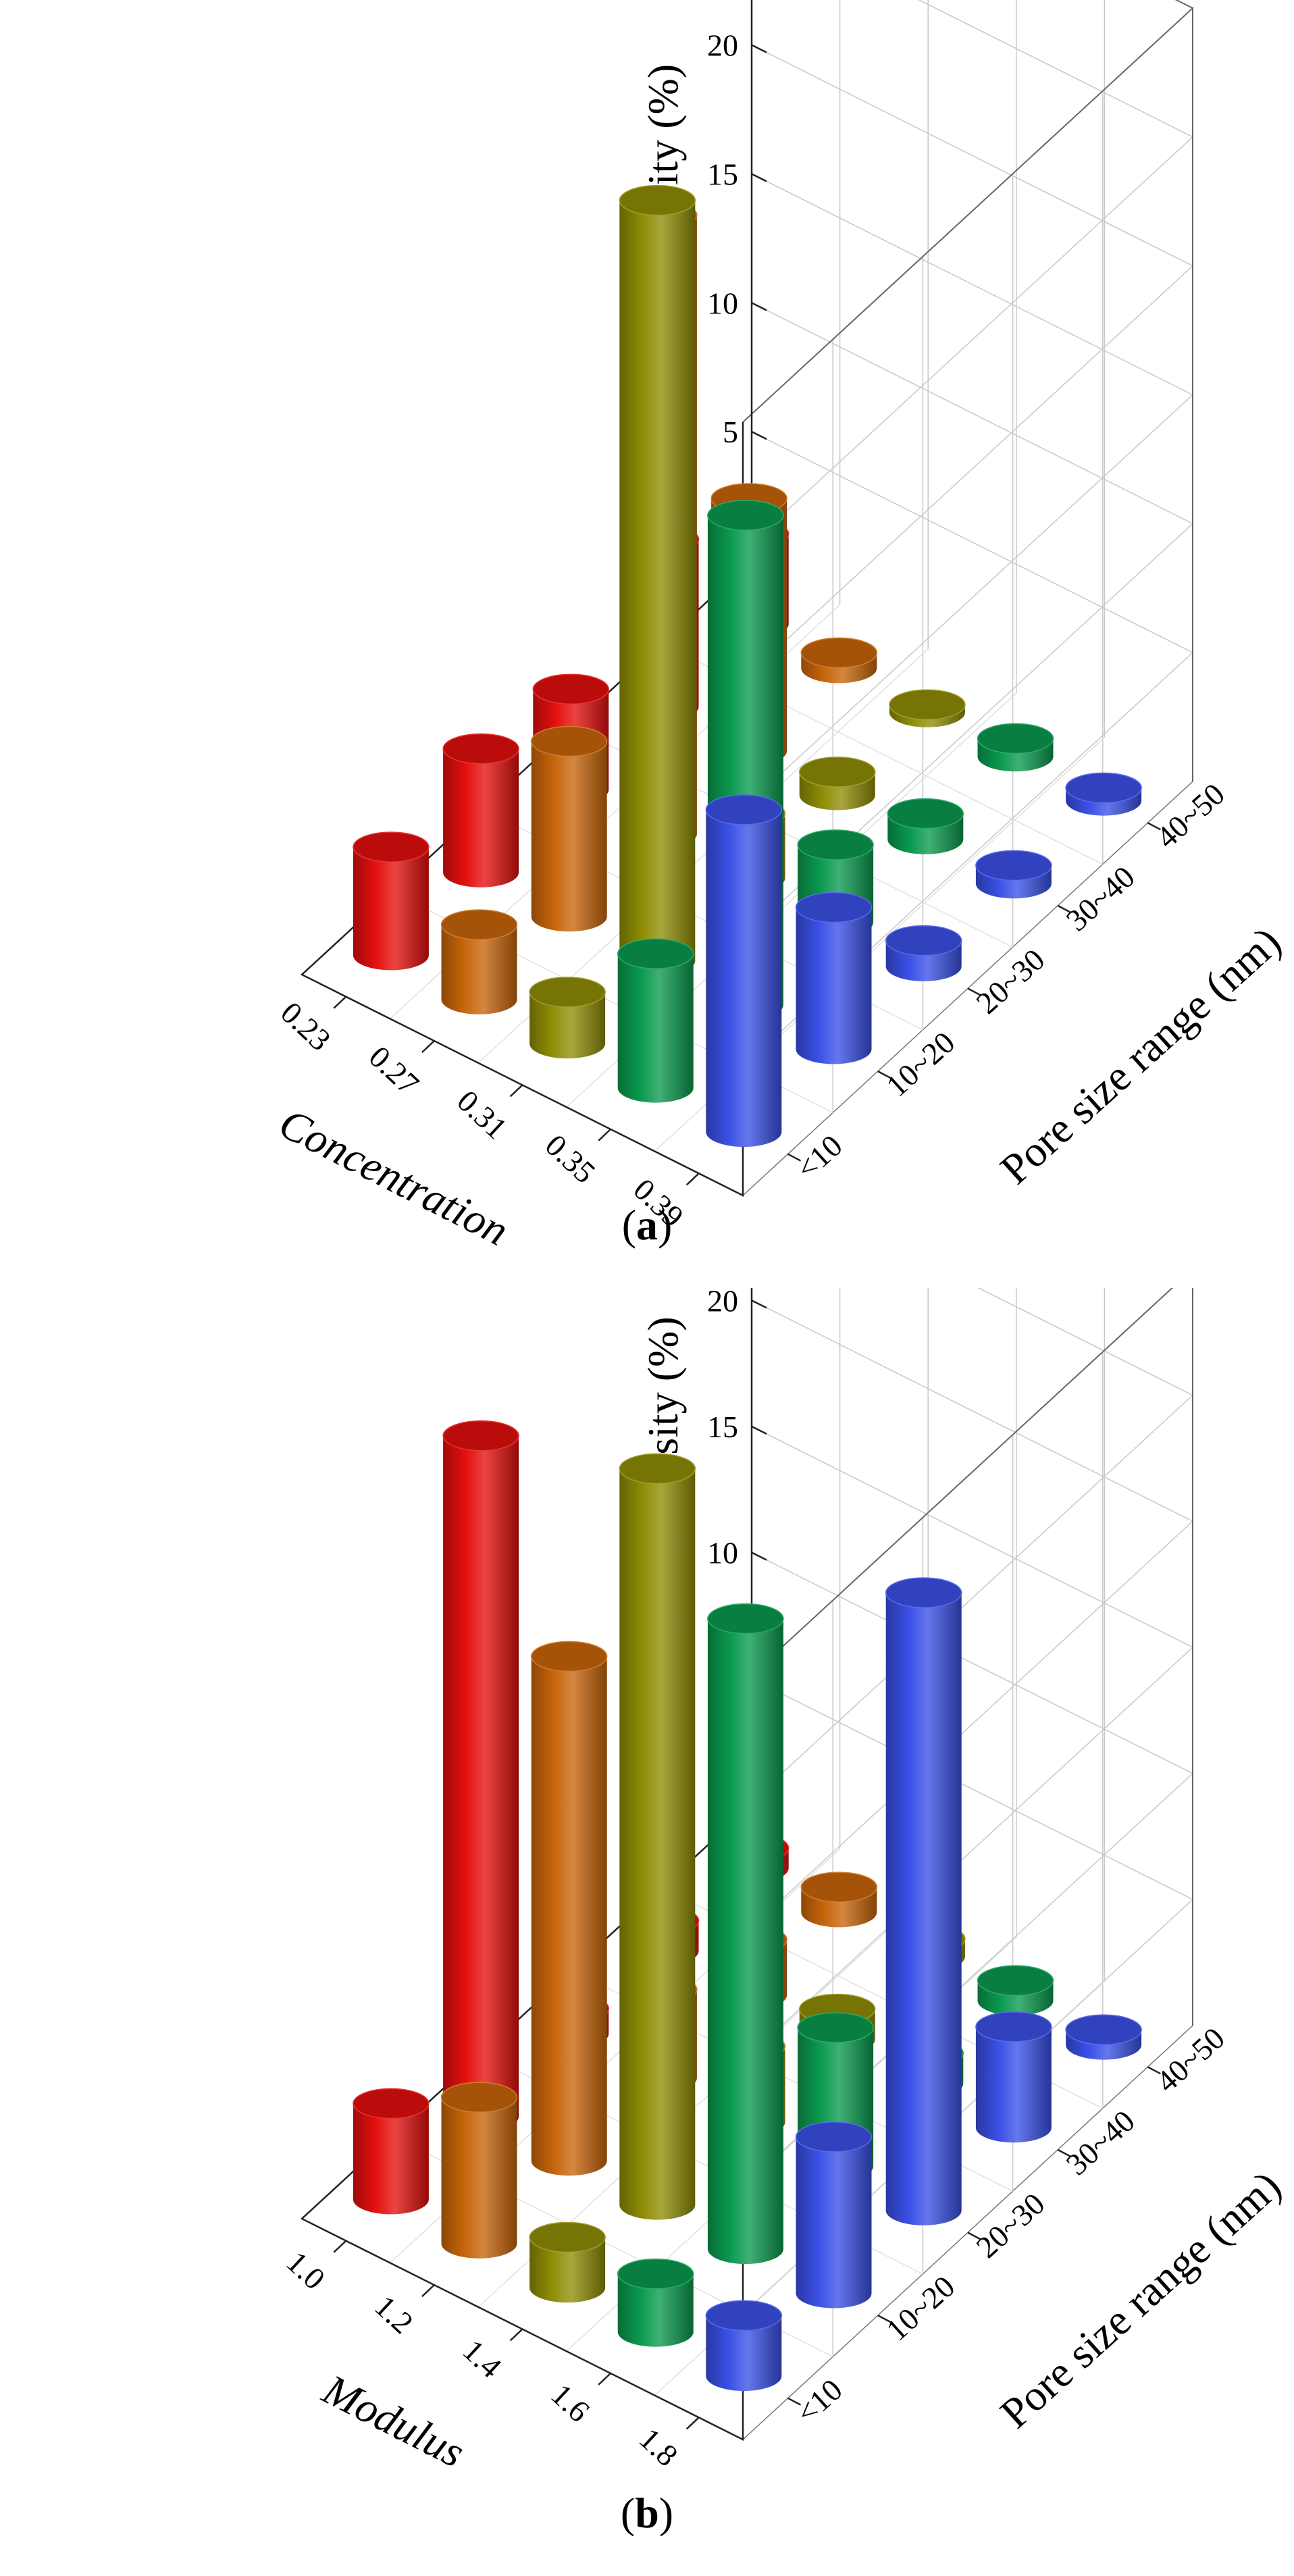 The width and height of the screenshot is (1294, 2576). What do you see at coordinates (306, 2270) in the screenshot?
I see `x-tick-label: 1.0` at bounding box center [306, 2270].